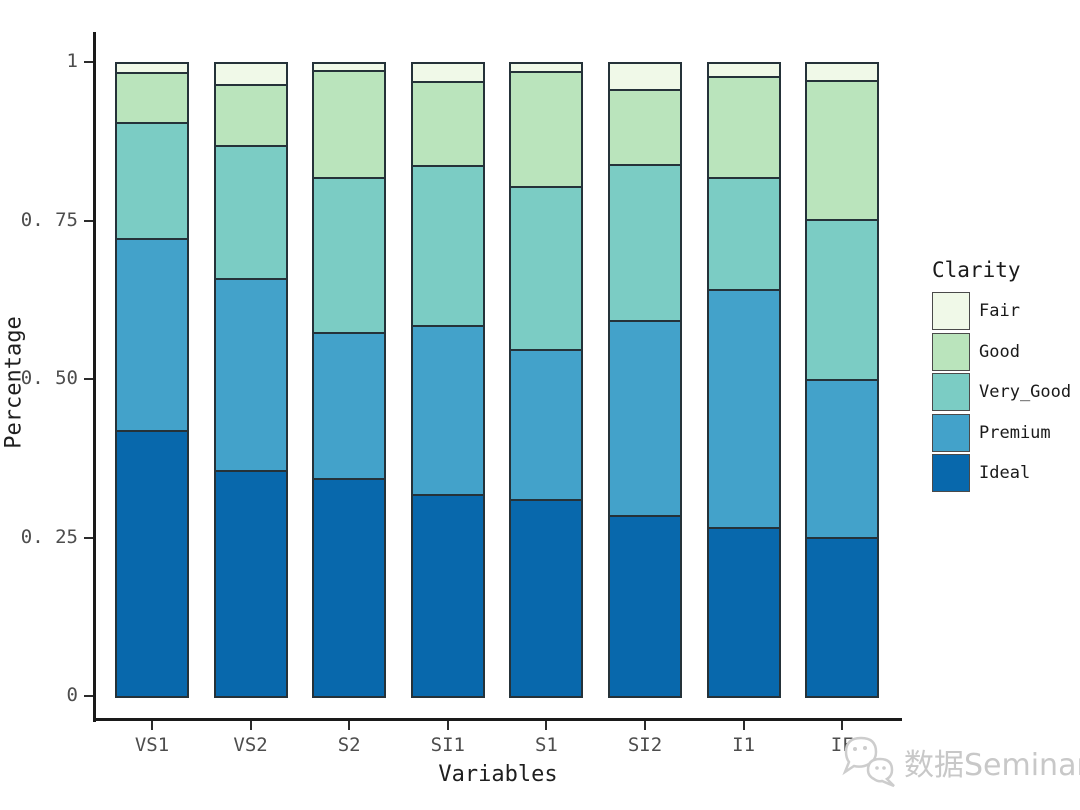  I want to click on legend-item: Premium, so click(1006, 432).